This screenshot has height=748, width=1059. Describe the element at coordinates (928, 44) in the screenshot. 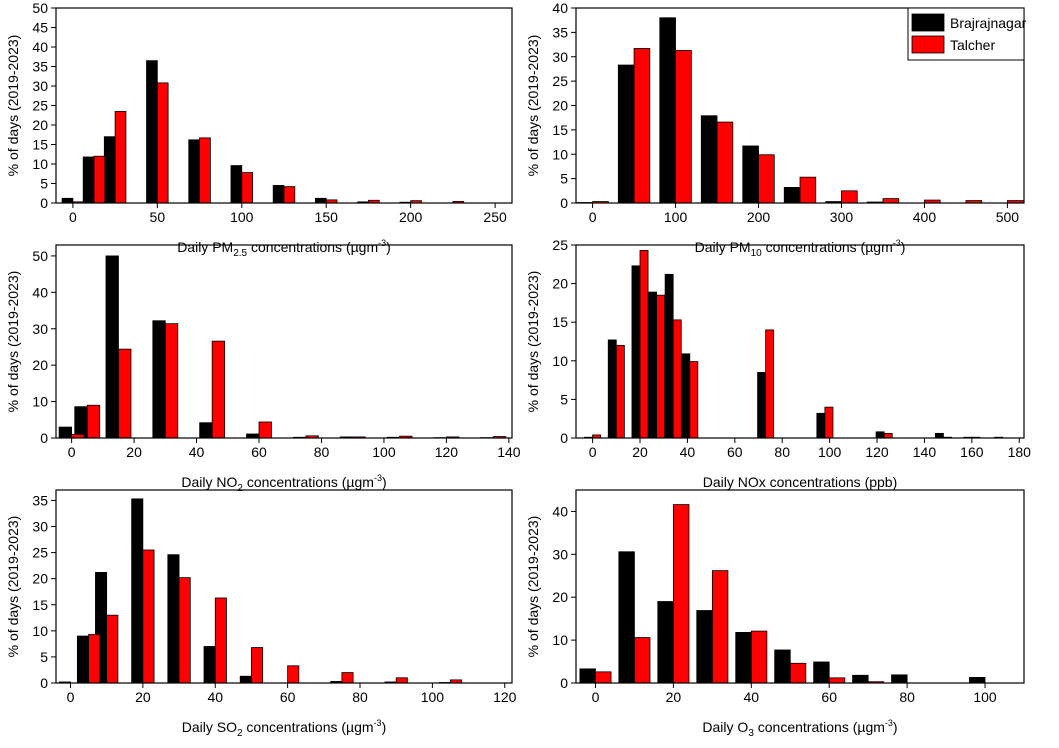

I see `legend-swatch-talcher` at that location.